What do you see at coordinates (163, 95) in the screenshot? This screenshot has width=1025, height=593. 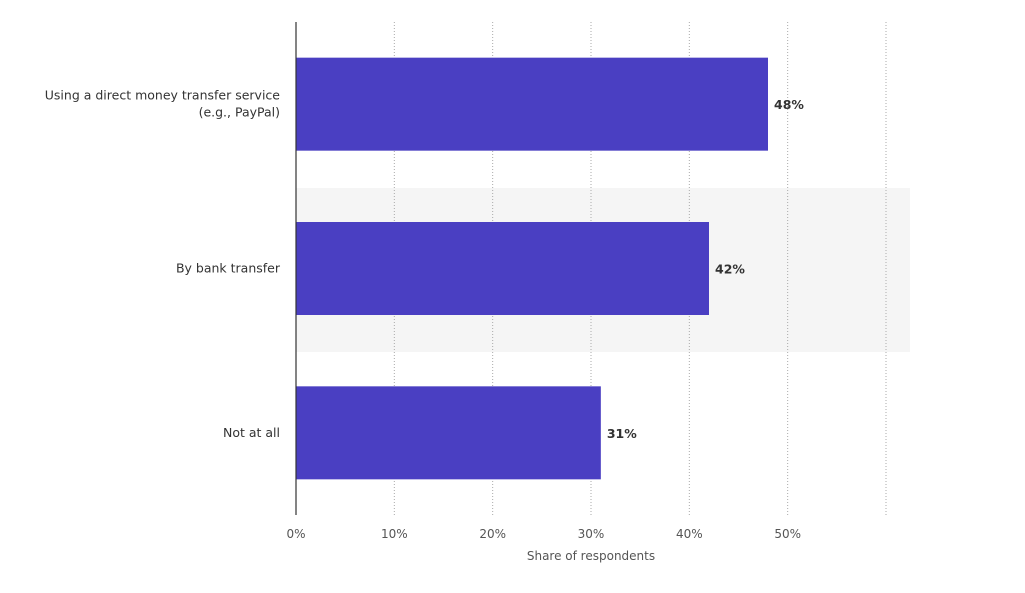 I see `label-line: Using a direct money transfer service` at bounding box center [163, 95].